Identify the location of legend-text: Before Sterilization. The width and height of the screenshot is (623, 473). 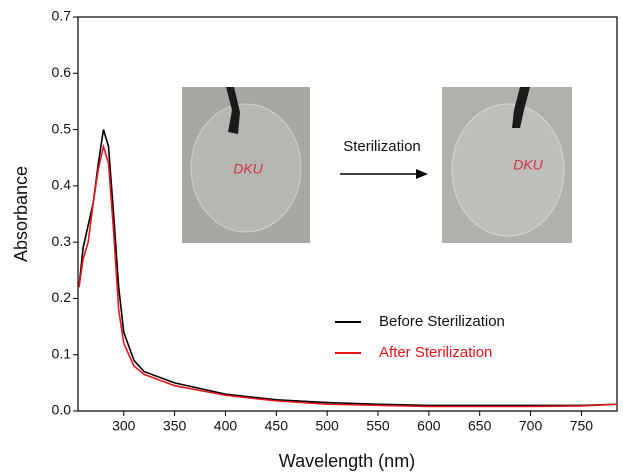
(442, 321).